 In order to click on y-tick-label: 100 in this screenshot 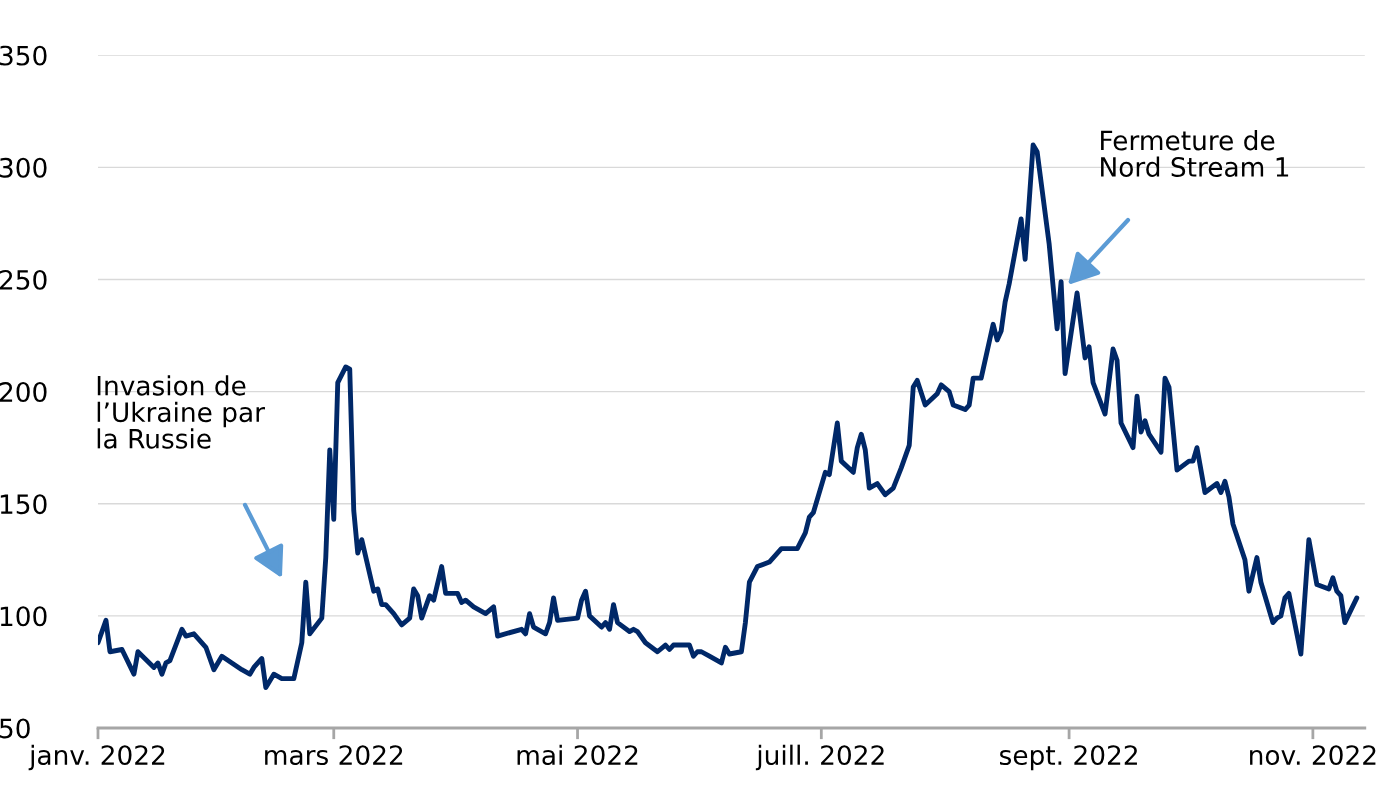, I will do `click(23, 616)`.